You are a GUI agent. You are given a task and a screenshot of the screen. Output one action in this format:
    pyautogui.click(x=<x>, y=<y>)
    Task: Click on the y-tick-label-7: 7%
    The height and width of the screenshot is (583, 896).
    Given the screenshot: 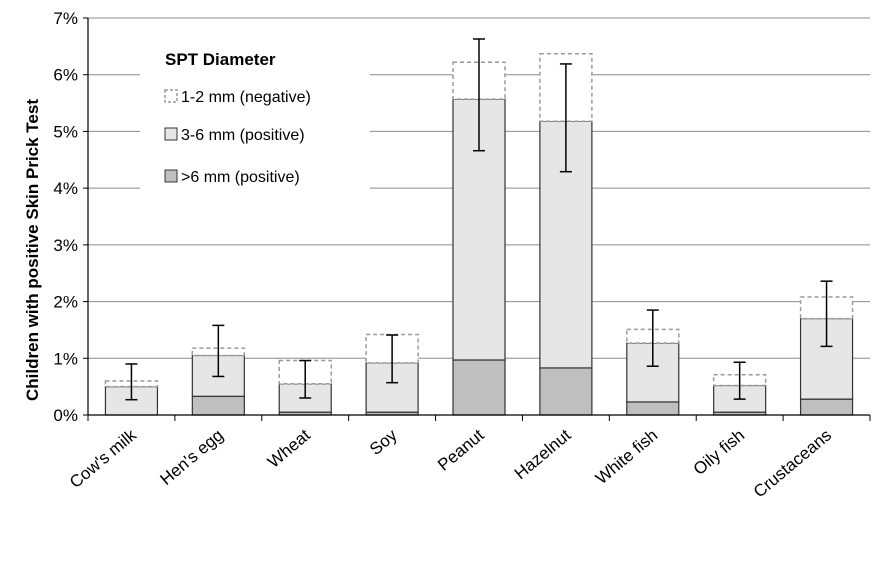 What is the action you would take?
    pyautogui.click(x=65, y=18)
    